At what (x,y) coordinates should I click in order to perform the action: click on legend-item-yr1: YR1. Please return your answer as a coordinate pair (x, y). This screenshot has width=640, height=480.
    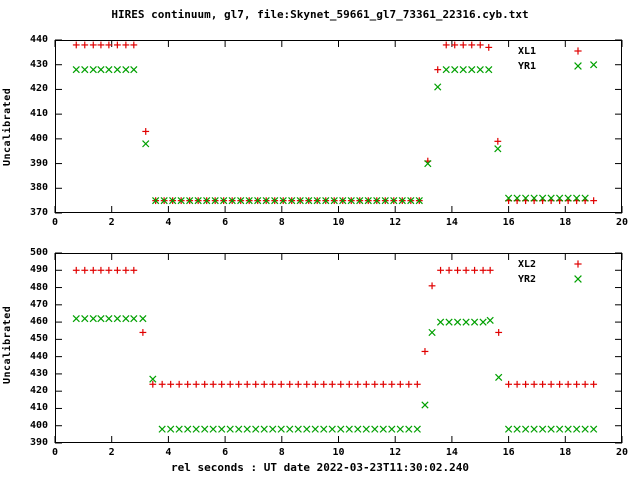
    Looking at the image, I should click on (566, 66).